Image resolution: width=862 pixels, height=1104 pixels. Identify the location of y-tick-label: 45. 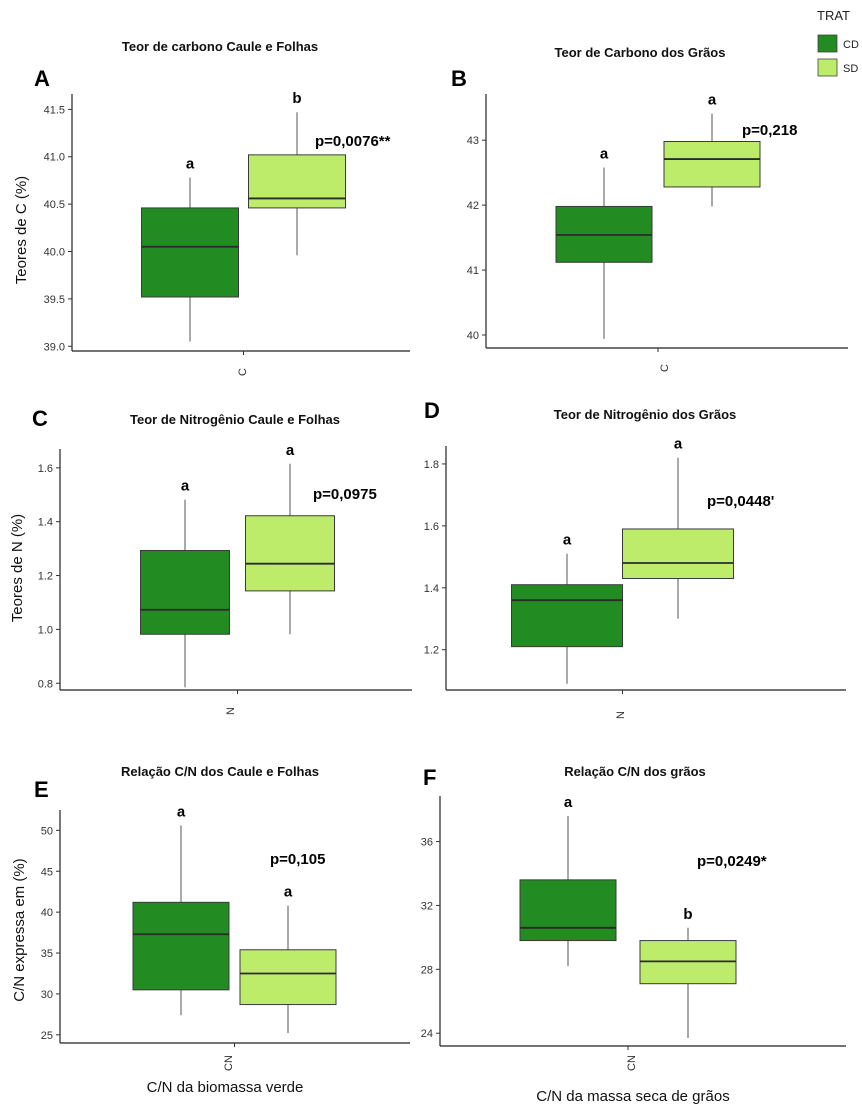
(47, 872).